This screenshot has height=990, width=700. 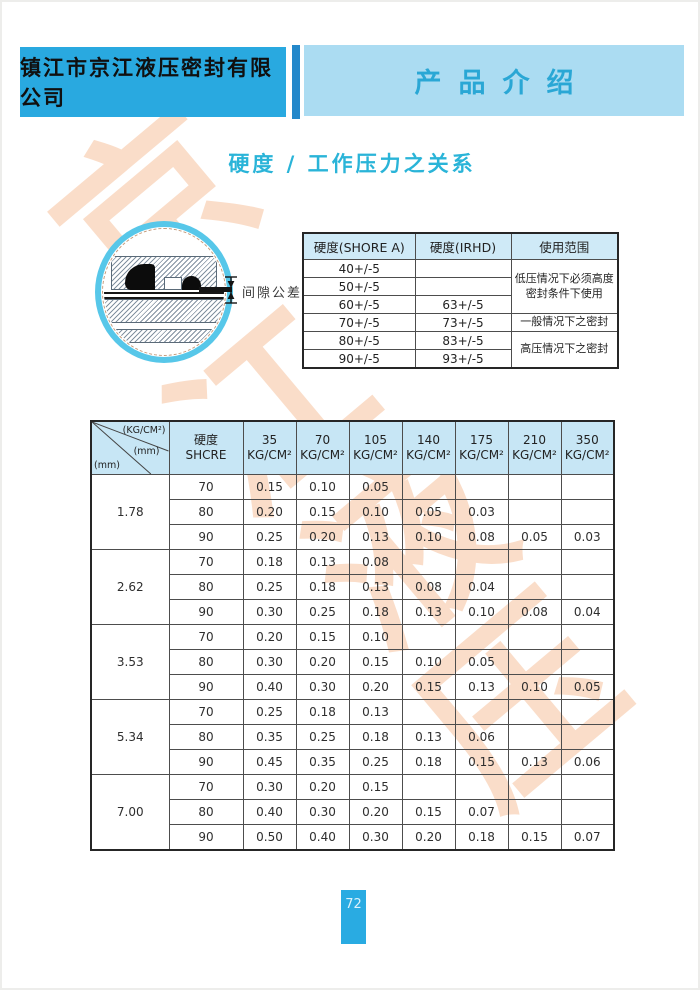 What do you see at coordinates (359, 286) in the screenshot?
I see `cell-shore: 50+/-5` at bounding box center [359, 286].